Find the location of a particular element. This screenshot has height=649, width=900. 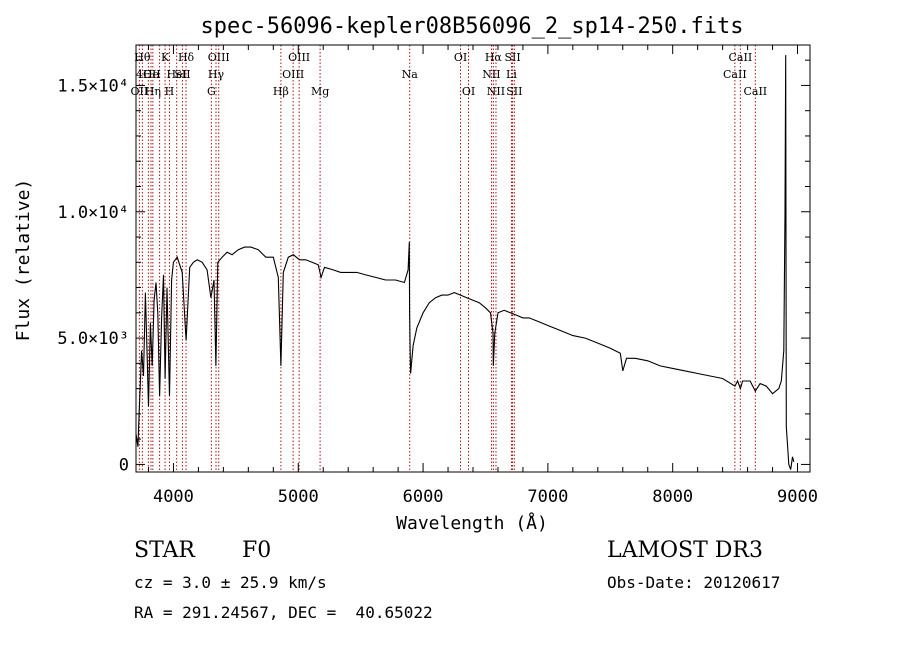

line-marker-label: K is located at coordinates (165, 57).